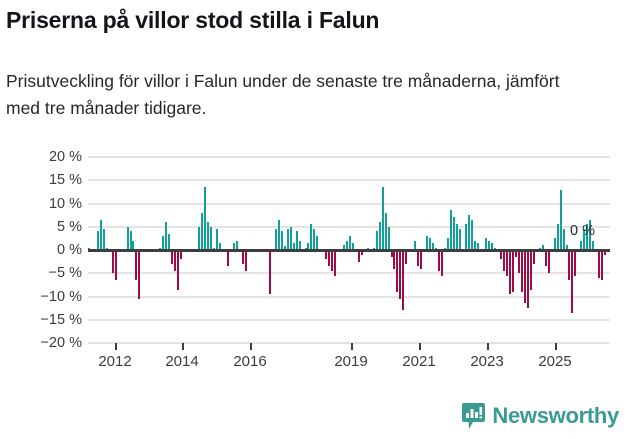 The height and width of the screenshot is (439, 631). I want to click on x-axis-tick-label: 2025, so click(555, 361).